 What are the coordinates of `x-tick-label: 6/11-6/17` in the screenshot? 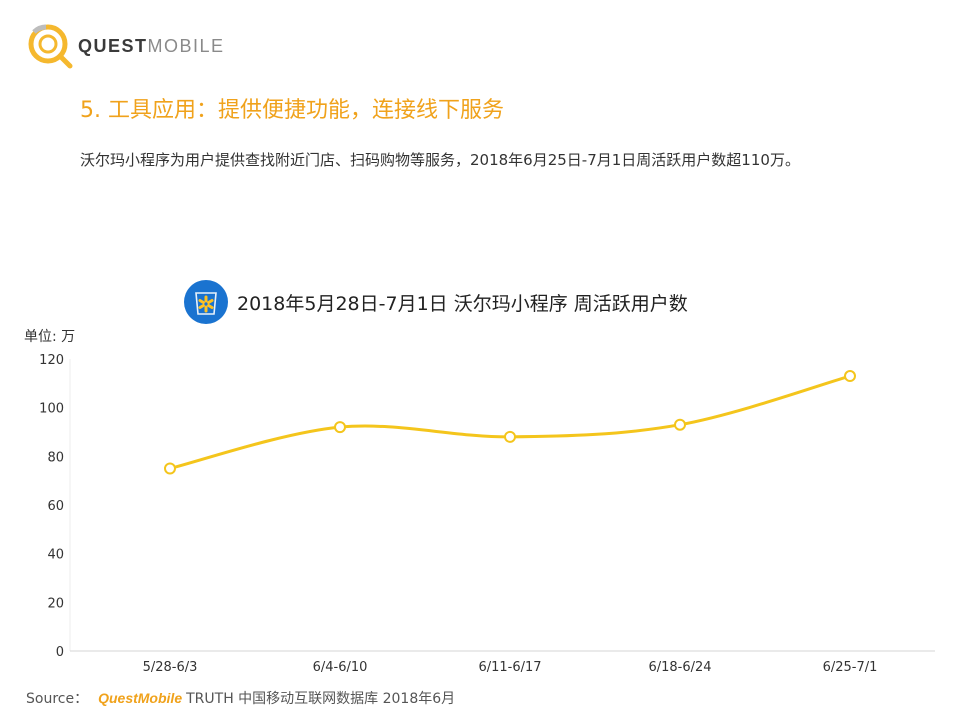 It's located at (509, 667).